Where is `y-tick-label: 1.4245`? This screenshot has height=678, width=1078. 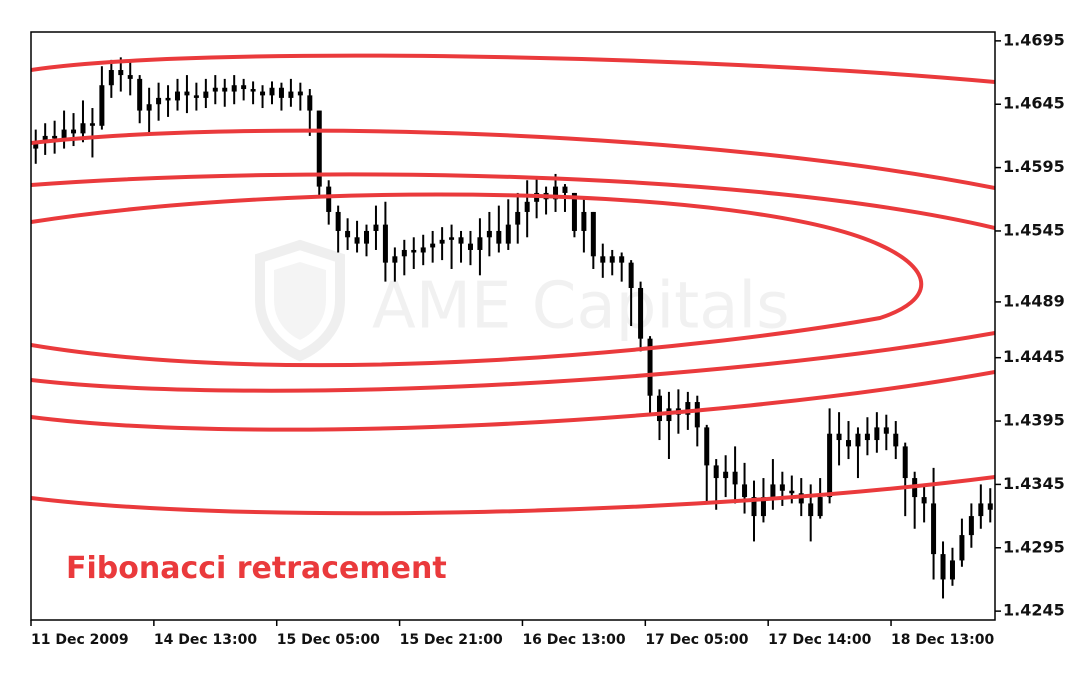
y-tick-label: 1.4245 is located at coordinates (1034, 610).